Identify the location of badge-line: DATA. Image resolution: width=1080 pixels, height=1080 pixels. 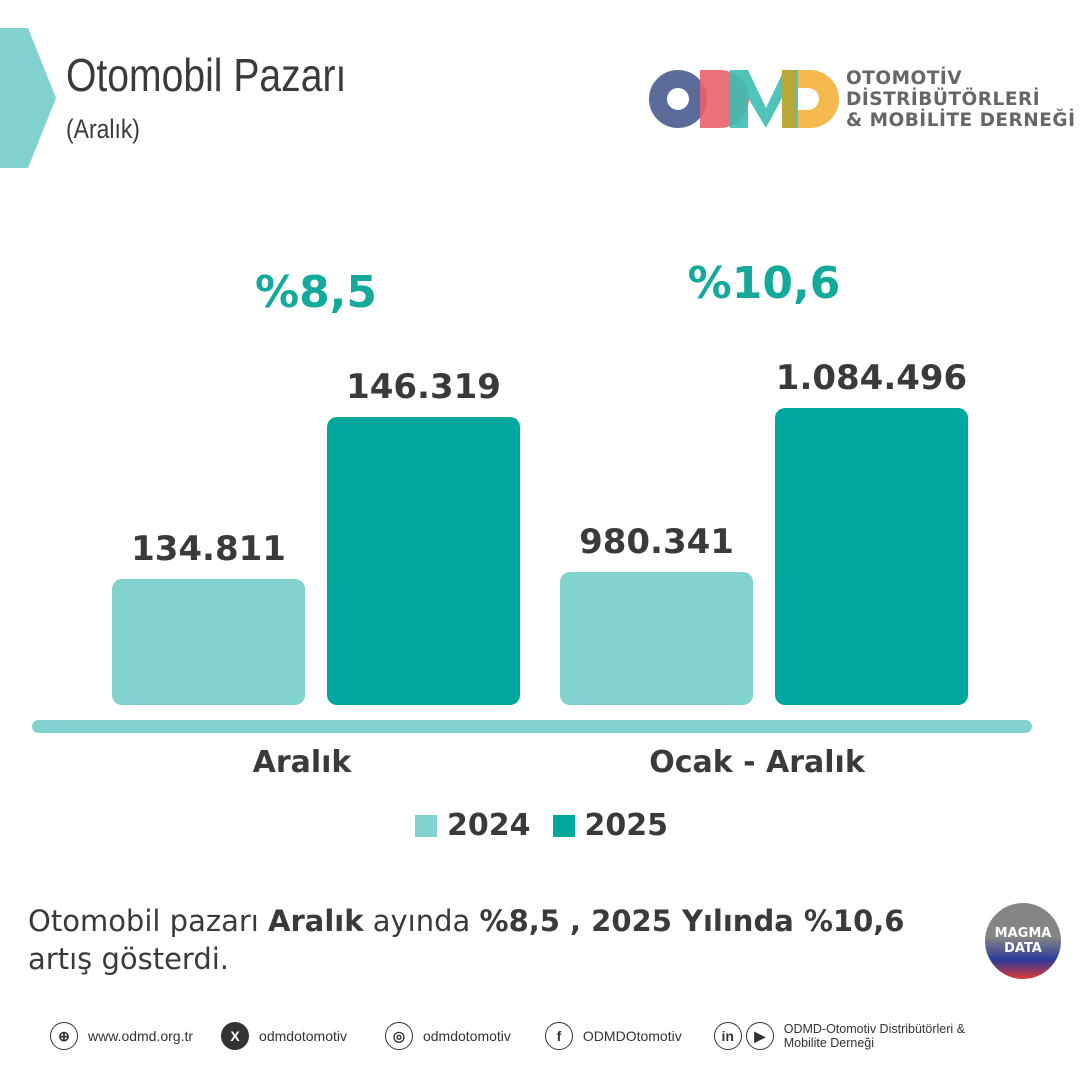
(1023, 948).